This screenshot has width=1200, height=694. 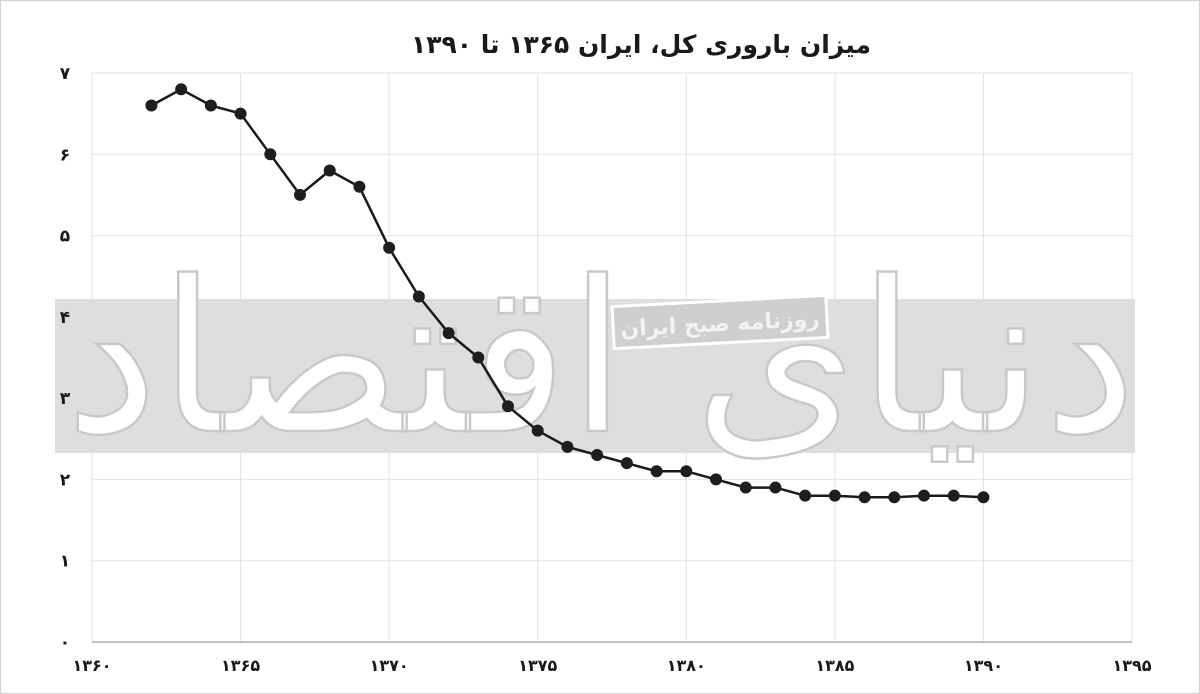 I want to click on x-tick-label: ۱۳۸۰, so click(x=686, y=665).